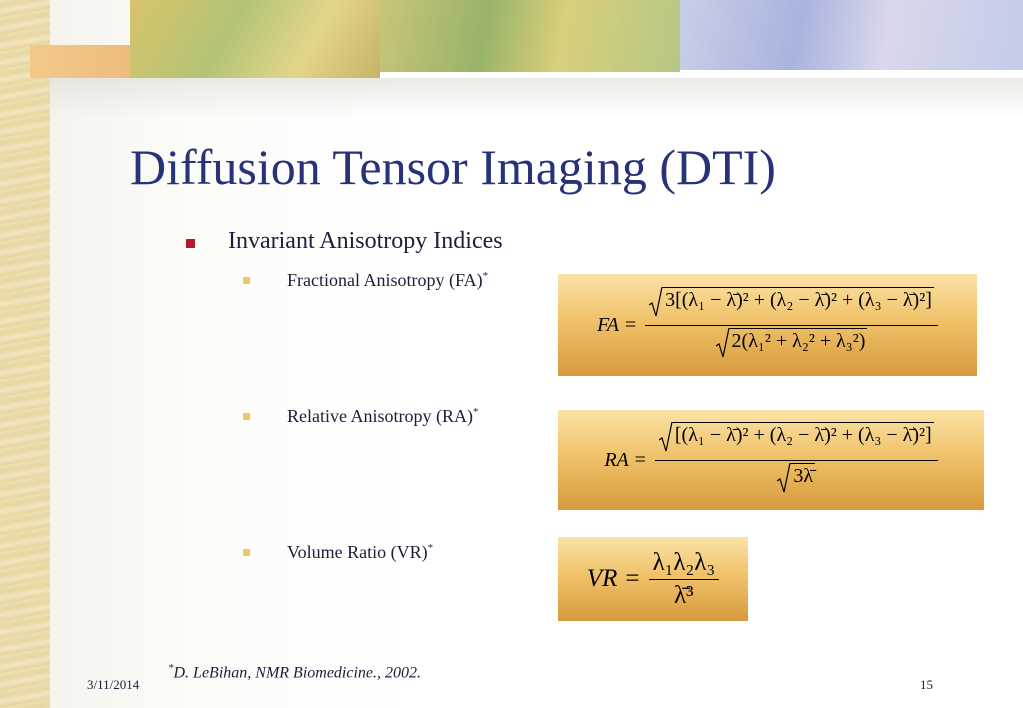  I want to click on denominator: λ̄³, so click(684, 595).